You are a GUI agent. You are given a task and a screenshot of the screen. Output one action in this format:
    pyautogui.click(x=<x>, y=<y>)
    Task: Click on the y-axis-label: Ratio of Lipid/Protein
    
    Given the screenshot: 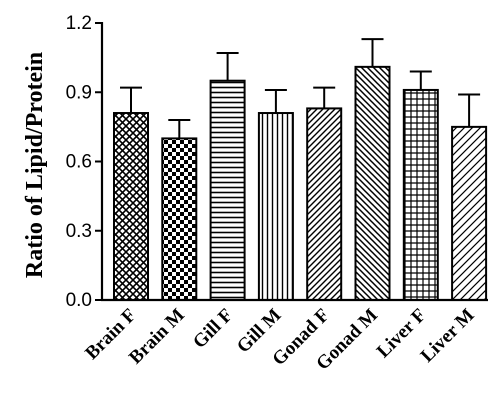 What is the action you would take?
    pyautogui.click(x=35, y=165)
    